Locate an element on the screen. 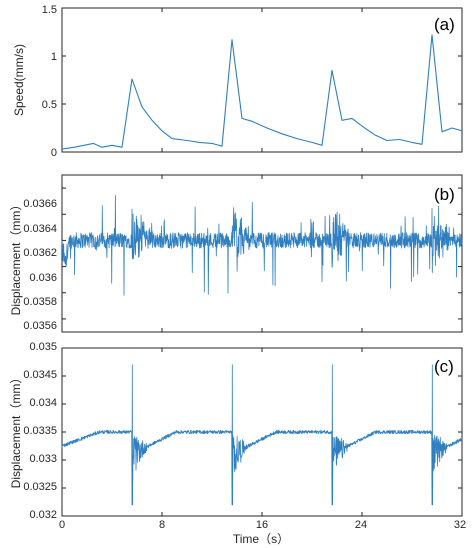 The image size is (474, 548). panel-c-ytick: 0.035 is located at coordinates (43, 347).